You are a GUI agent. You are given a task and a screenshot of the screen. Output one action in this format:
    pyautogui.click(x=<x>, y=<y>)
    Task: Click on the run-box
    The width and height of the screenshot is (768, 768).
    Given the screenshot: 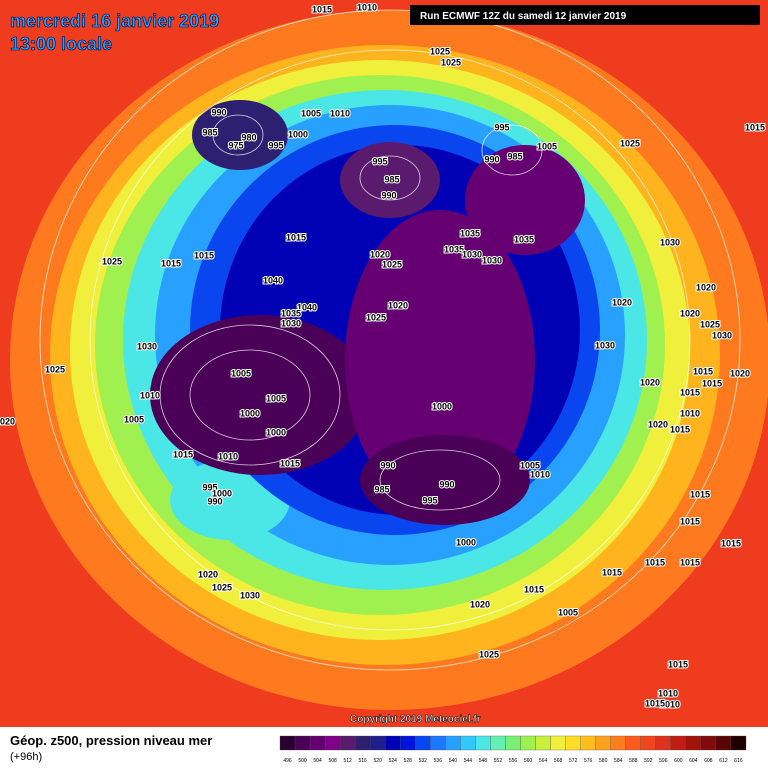 What is the action you would take?
    pyautogui.click(x=585, y=15)
    